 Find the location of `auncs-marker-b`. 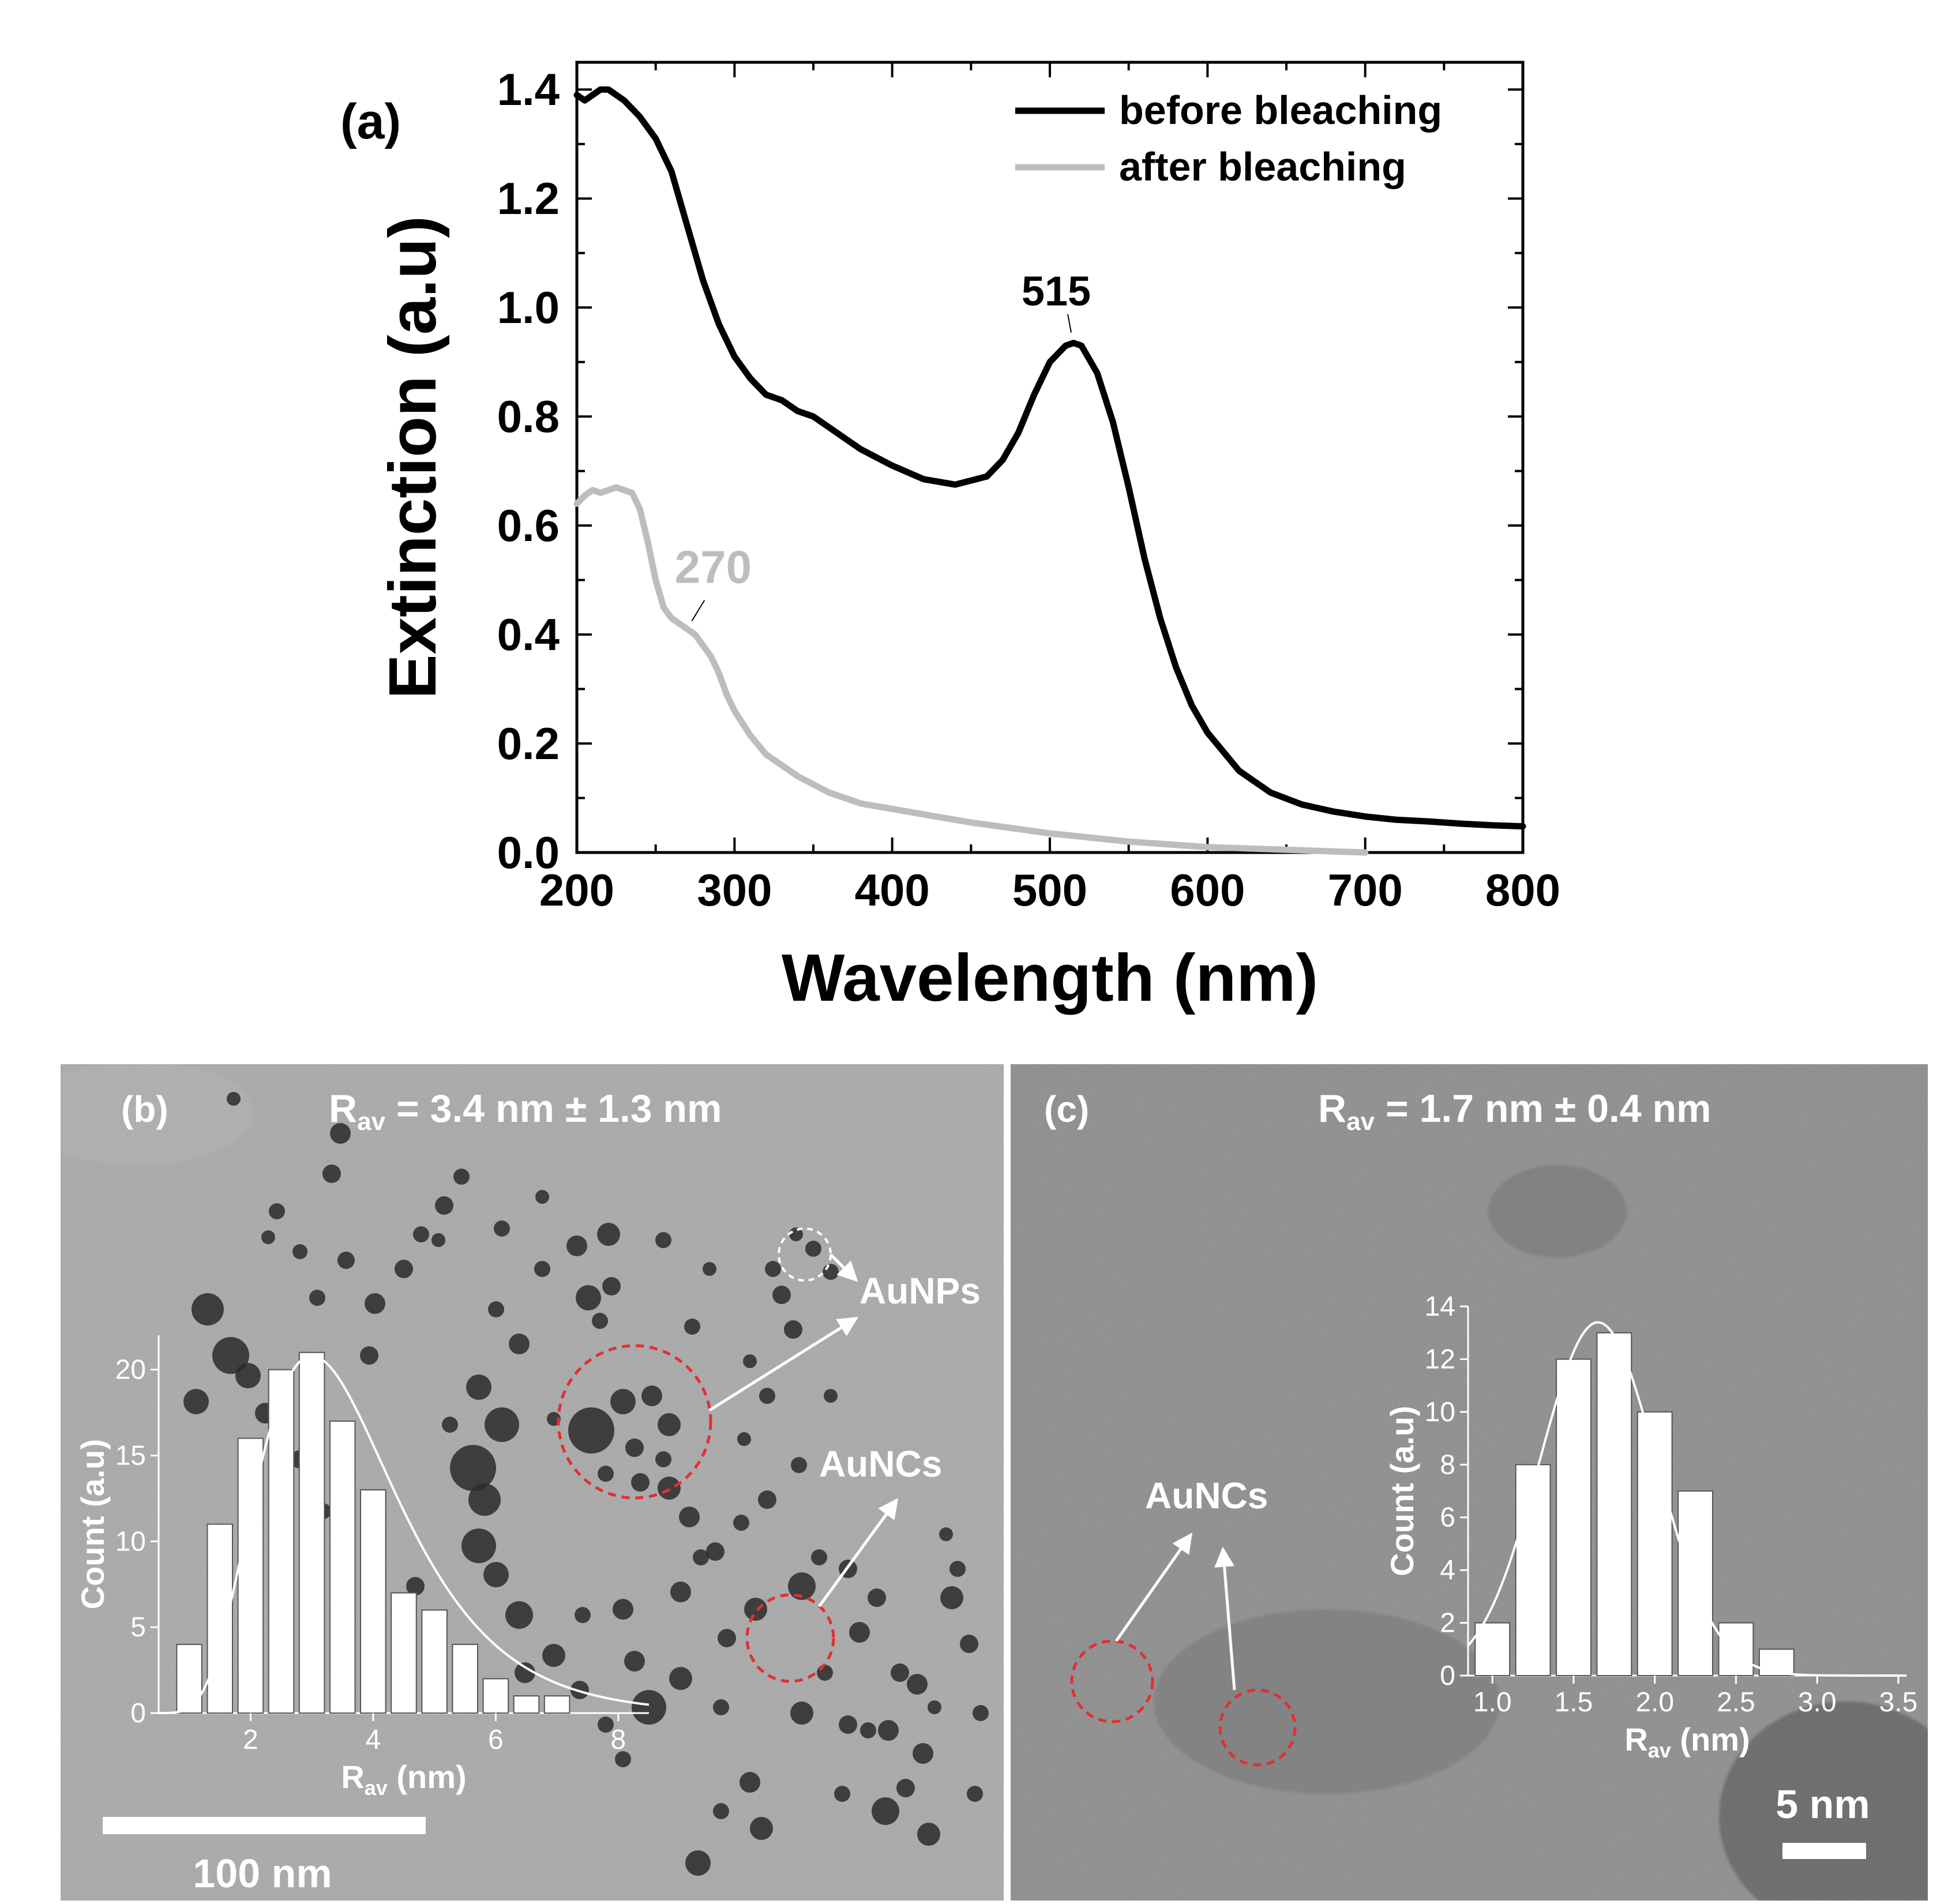

auncs-marker-b is located at coordinates (790, 1638).